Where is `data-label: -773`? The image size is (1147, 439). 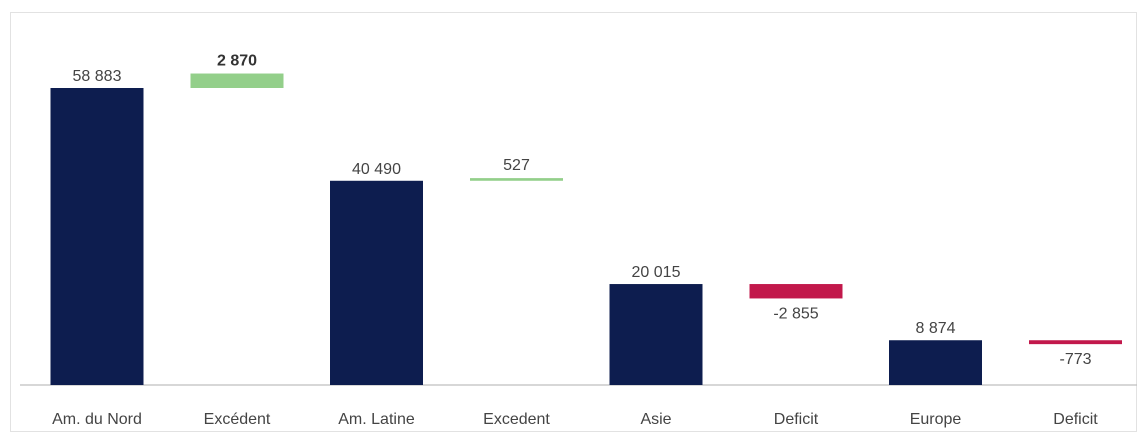 data-label: -773 is located at coordinates (1075, 359).